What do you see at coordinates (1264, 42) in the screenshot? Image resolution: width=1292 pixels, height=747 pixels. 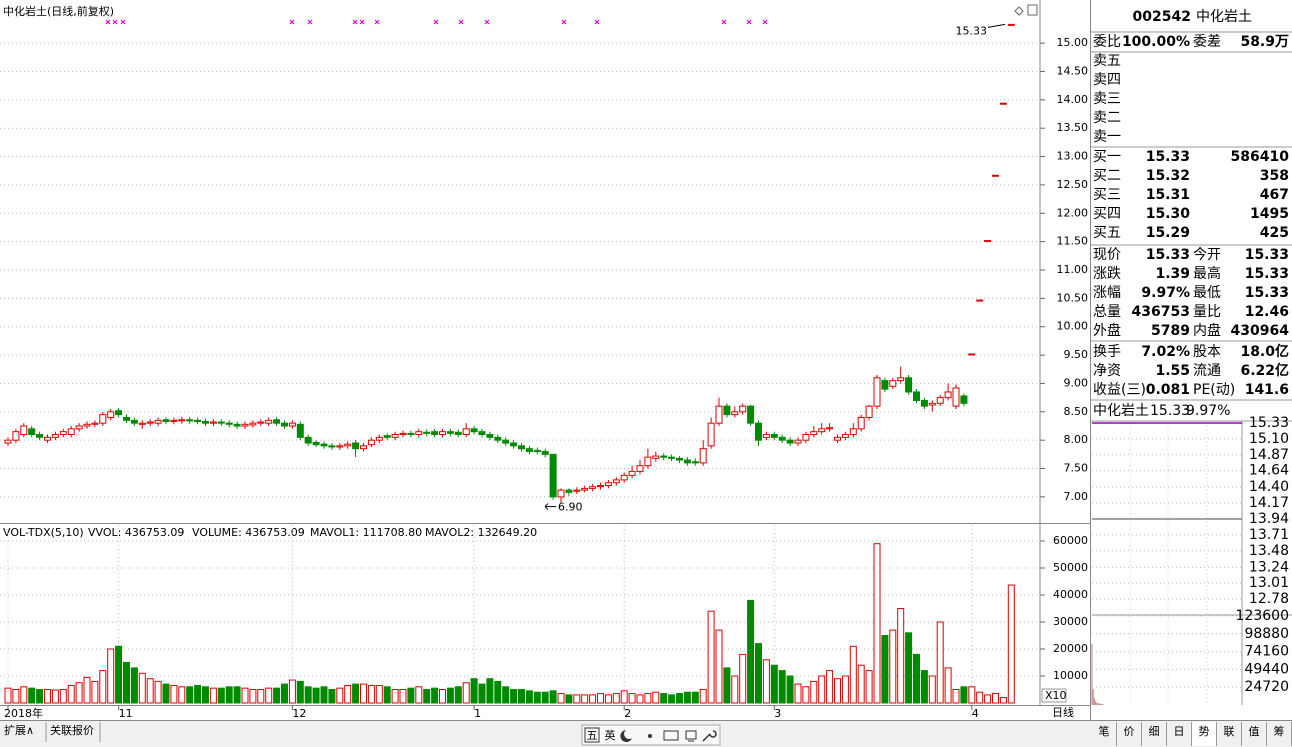 I see `quote-value: 58.9万` at bounding box center [1264, 42].